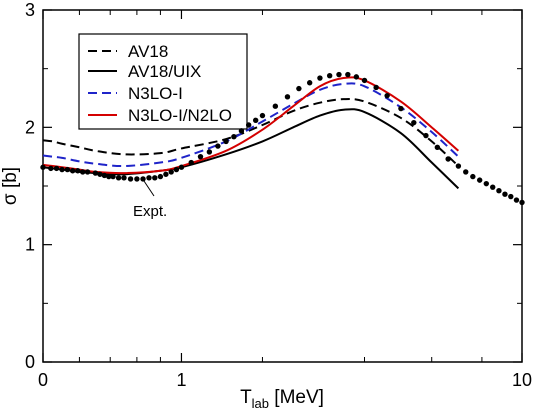 The image size is (536, 414). I want to click on x-tick-label: 1, so click(181, 380).